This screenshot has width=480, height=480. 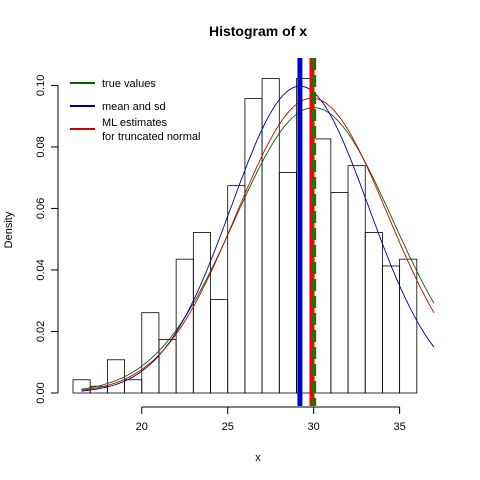 What do you see at coordinates (47, 239) in the screenshot?
I see `y-axis: 0.00 0.02 0.04 0.06 0.08 0.10` at bounding box center [47, 239].